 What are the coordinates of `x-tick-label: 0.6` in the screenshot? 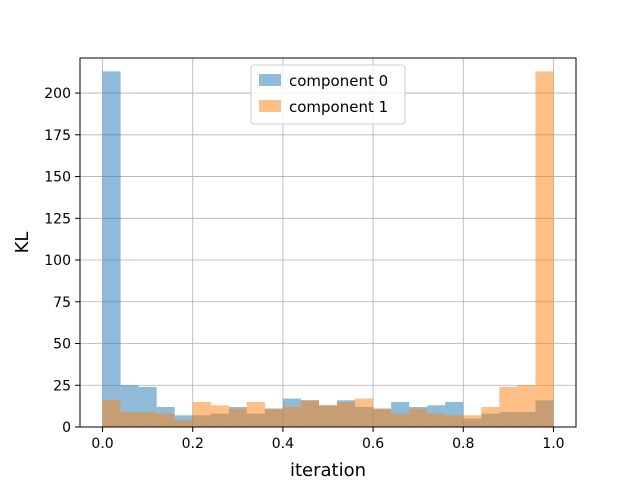 It's located at (373, 444).